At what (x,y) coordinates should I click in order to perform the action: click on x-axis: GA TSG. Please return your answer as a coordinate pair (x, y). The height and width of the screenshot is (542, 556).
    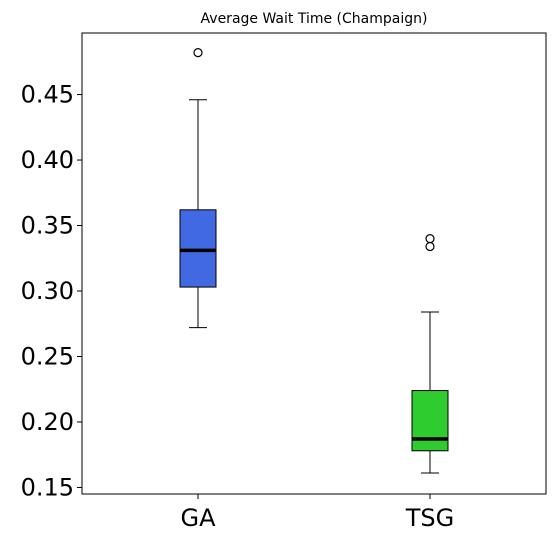
    Looking at the image, I should click on (317, 513).